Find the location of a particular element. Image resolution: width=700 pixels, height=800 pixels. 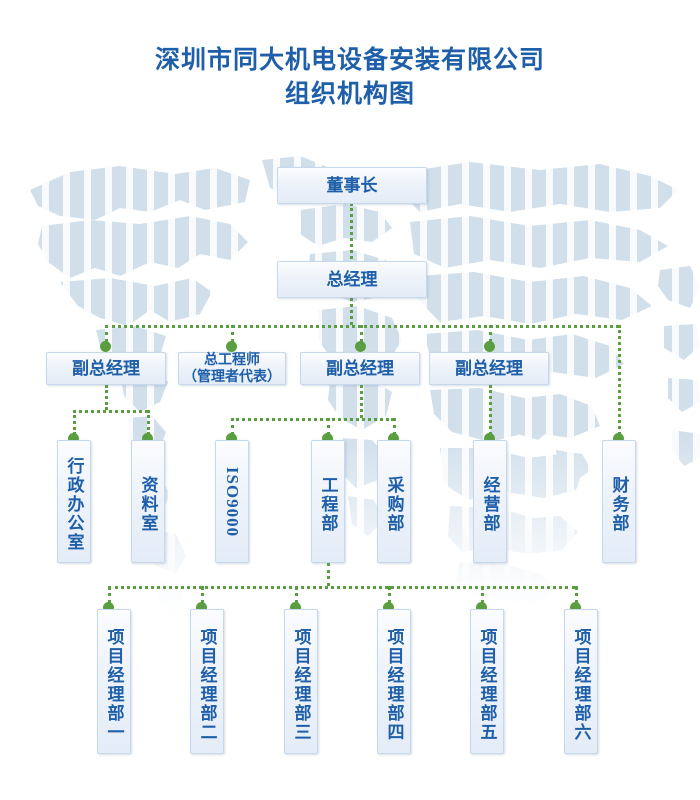

node-project-dept-6: 项目经理部六 is located at coordinates (581, 681).